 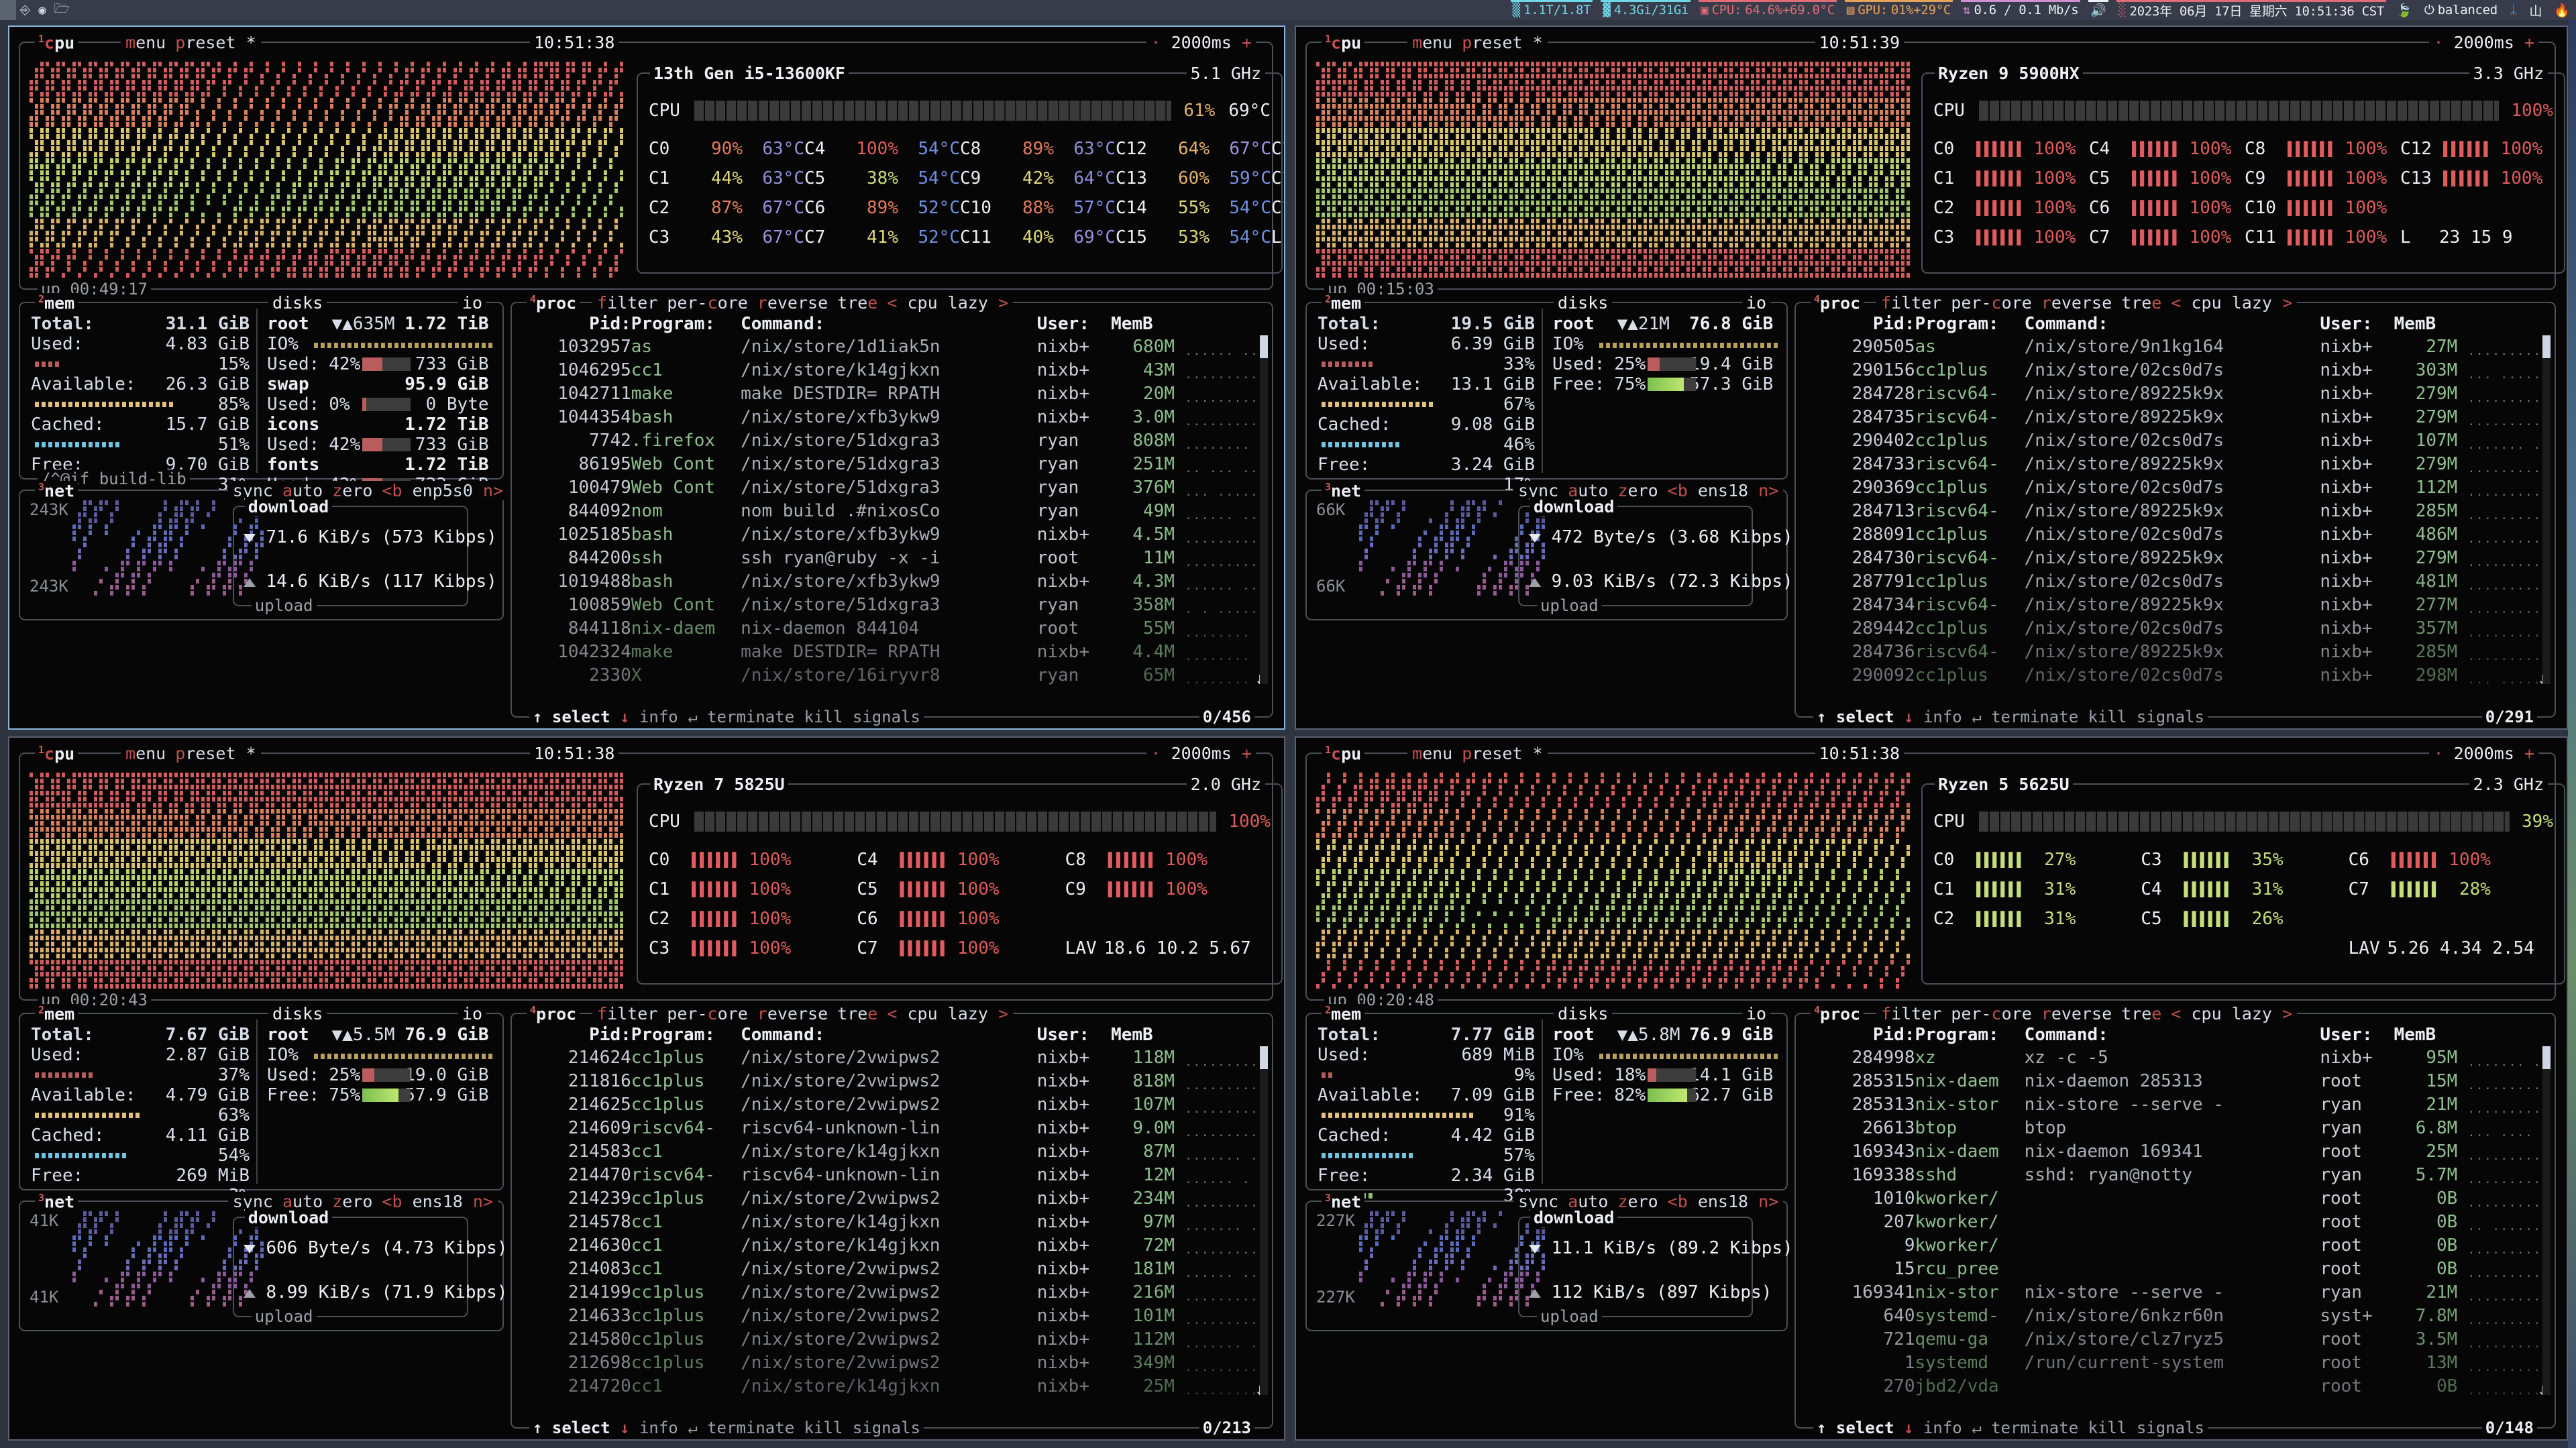 What do you see at coordinates (2535, 10) in the screenshot?
I see `statusbar-input-method: 山` at bounding box center [2535, 10].